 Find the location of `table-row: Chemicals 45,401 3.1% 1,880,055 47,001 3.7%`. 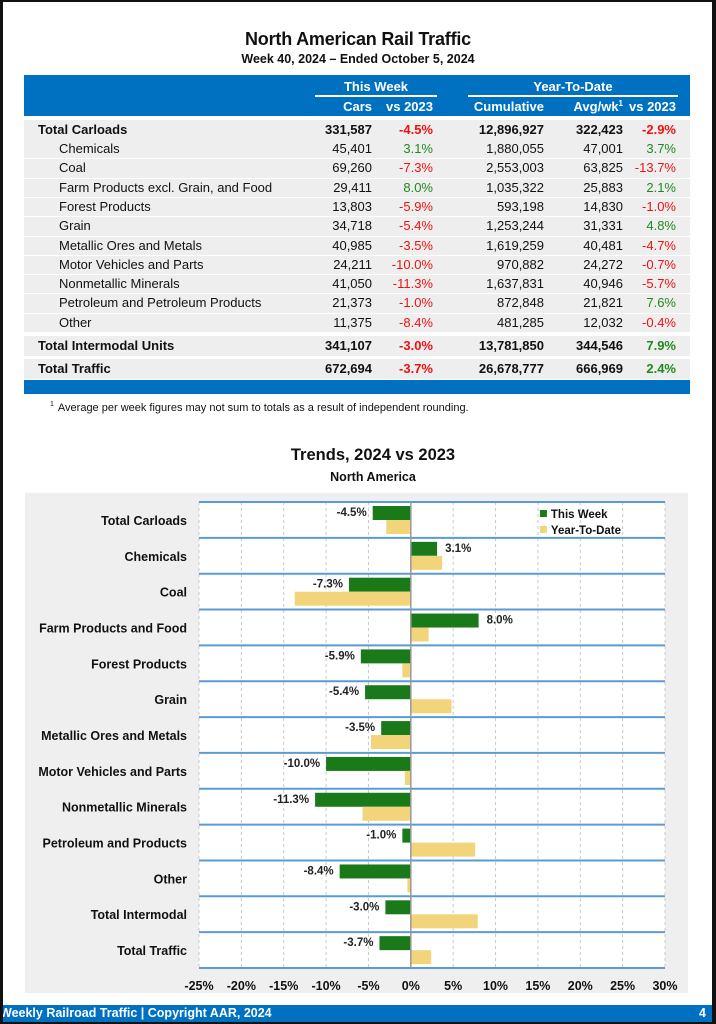

table-row: Chemicals 45,401 3.1% 1,880,055 47,001 3.7% is located at coordinates (357, 149).